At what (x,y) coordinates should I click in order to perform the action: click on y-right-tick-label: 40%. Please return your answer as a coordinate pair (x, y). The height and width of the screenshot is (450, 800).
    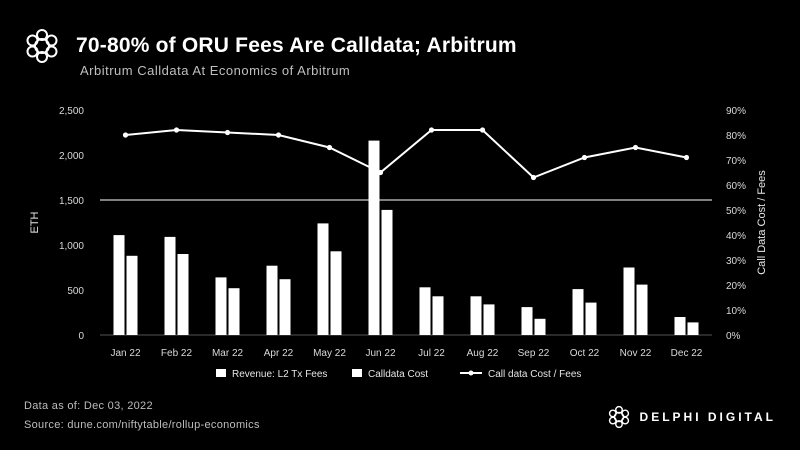
    Looking at the image, I should click on (736, 236).